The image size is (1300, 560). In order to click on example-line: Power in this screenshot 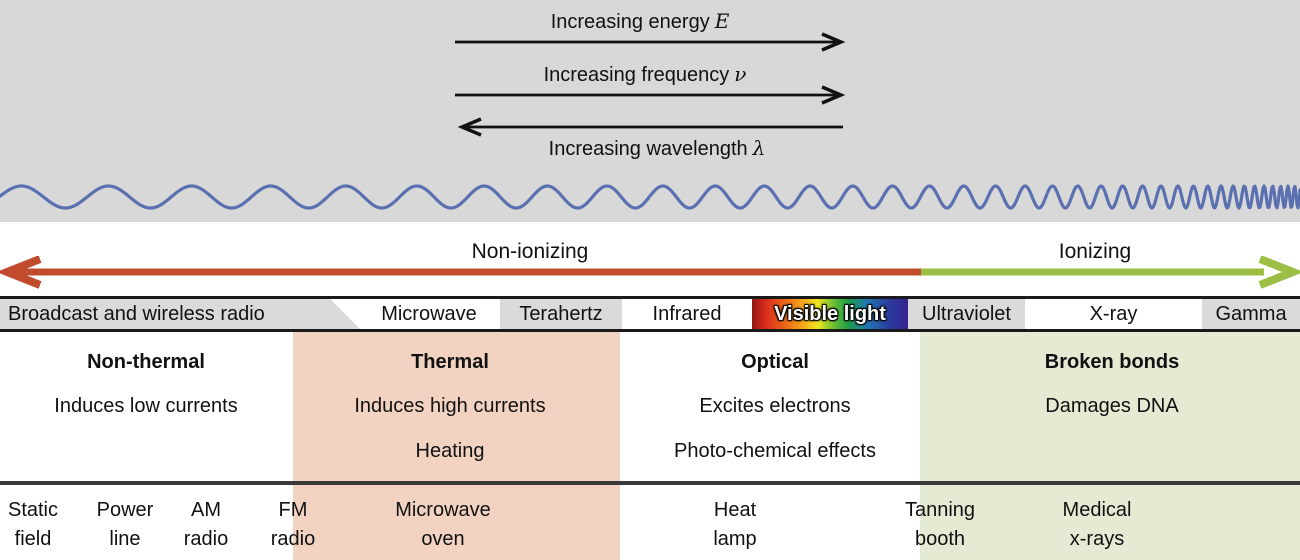, I will do `click(125, 510)`.